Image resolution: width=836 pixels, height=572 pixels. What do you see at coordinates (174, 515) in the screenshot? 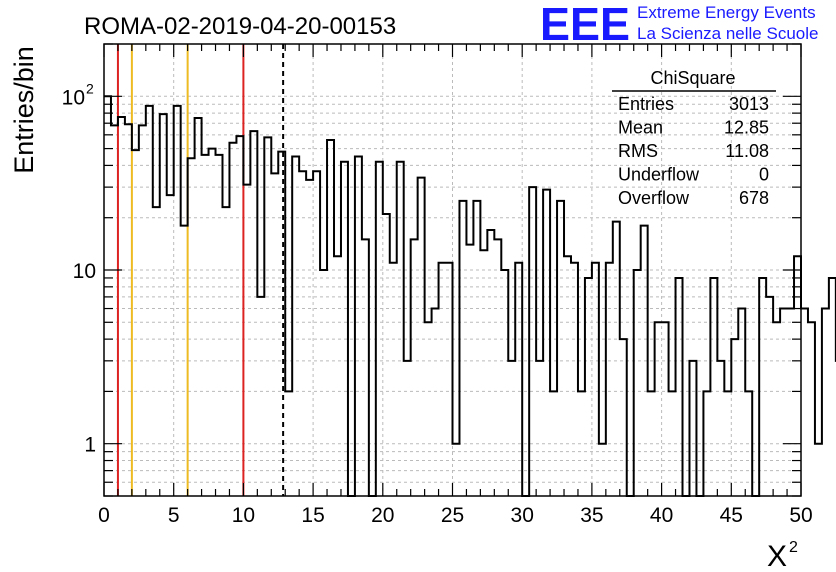
I see `x-tick-label: 5` at bounding box center [174, 515].